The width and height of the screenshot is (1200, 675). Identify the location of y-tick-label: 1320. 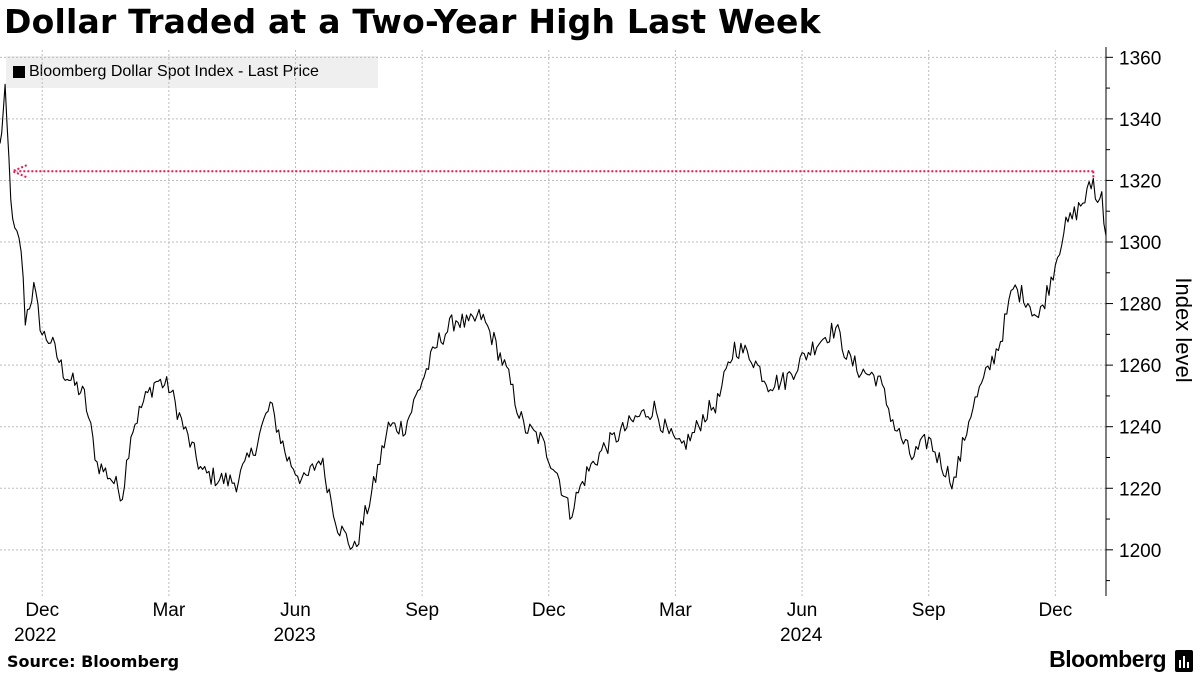
(1140, 181).